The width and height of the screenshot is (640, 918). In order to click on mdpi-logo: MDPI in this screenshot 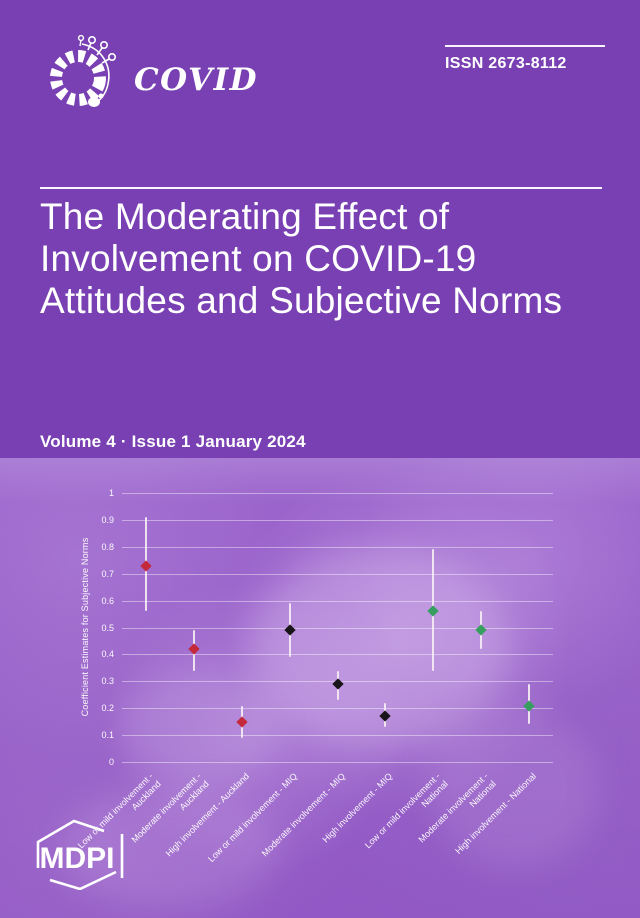, I will do `click(80, 854)`.